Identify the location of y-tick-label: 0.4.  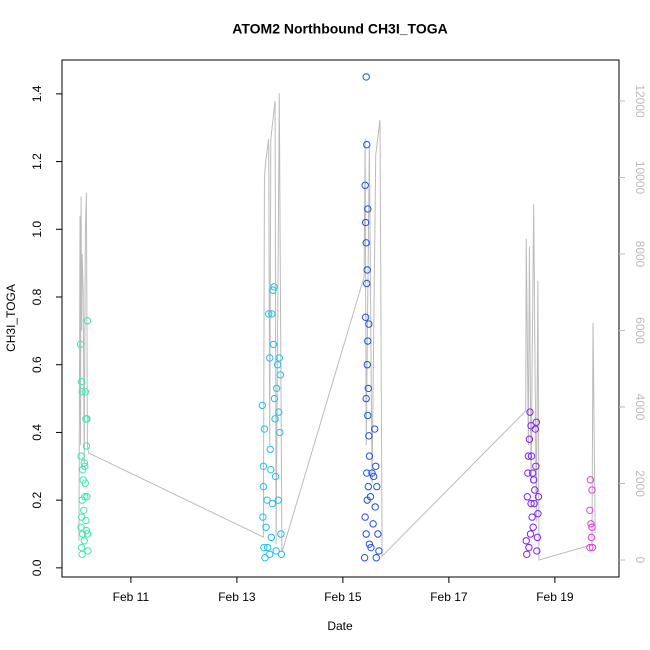
(37, 432).